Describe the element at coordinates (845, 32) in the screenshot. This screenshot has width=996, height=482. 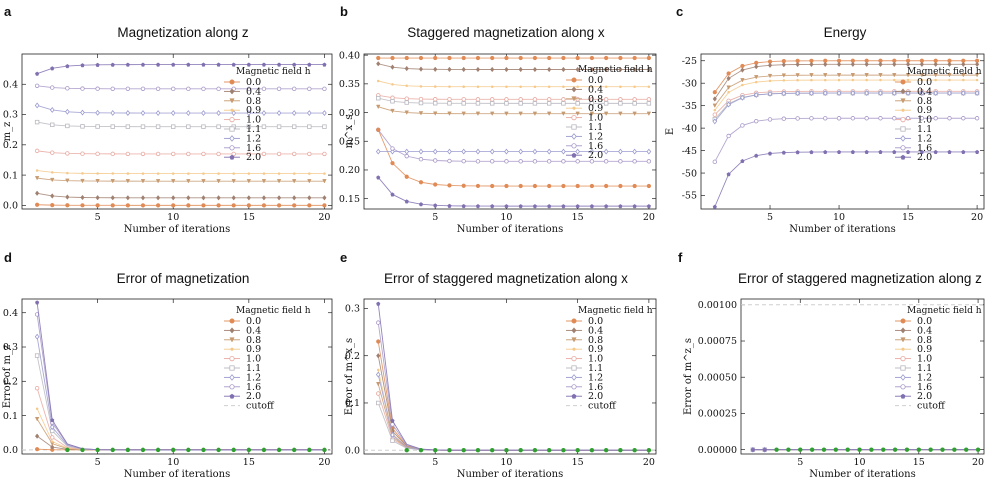
I see `panel-title: Energy` at that location.